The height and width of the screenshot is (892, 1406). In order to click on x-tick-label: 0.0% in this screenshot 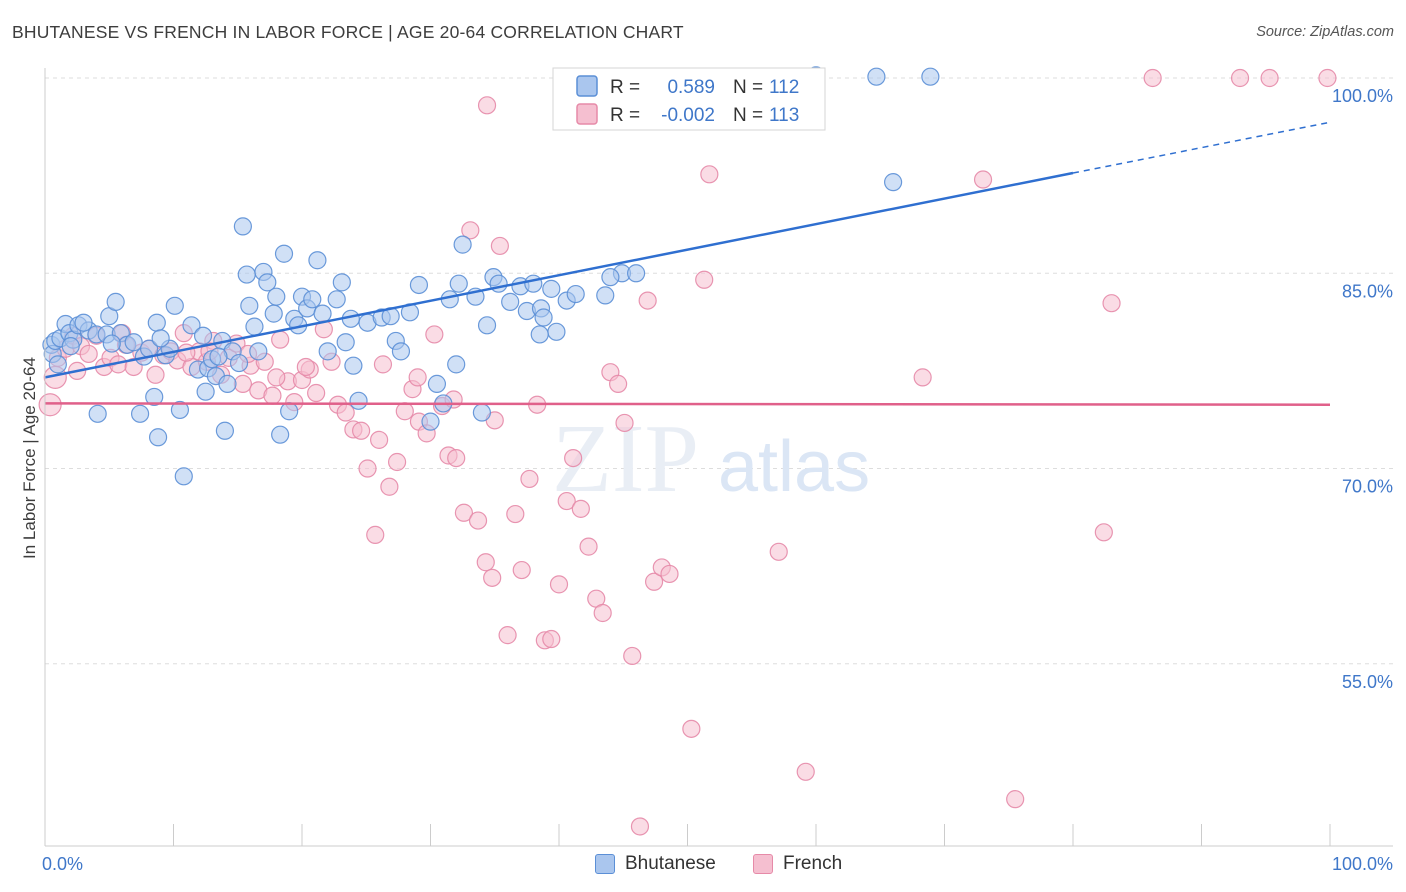, I will do `click(62, 864)`.